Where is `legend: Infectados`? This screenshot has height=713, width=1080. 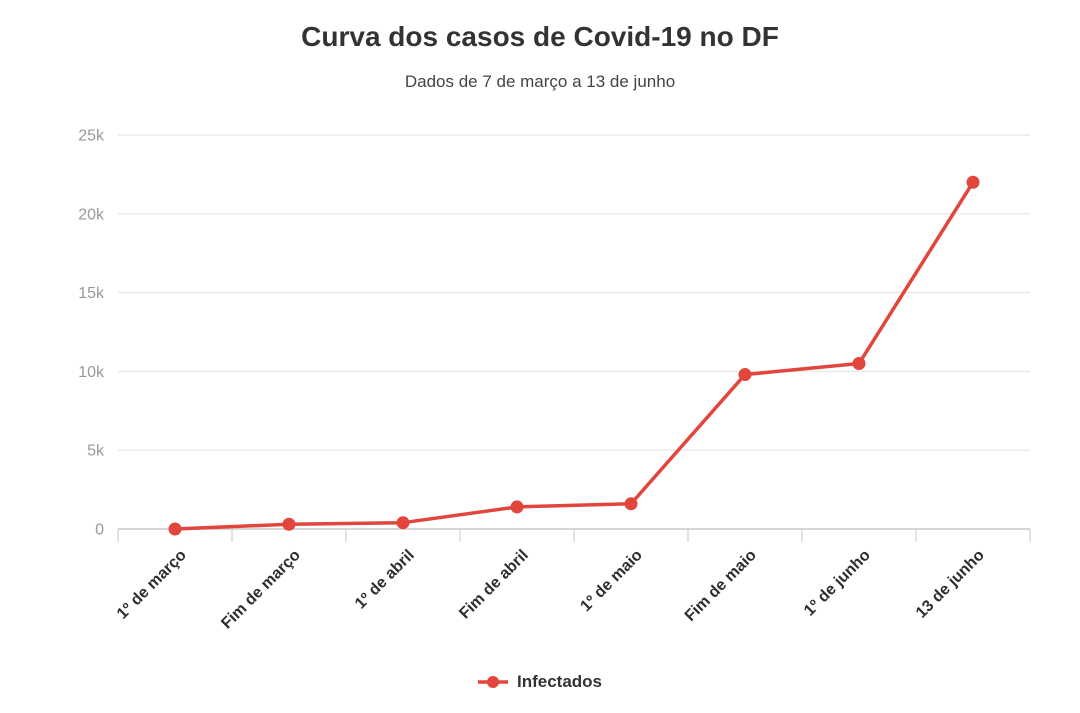
legend: Infectados is located at coordinates (540, 682).